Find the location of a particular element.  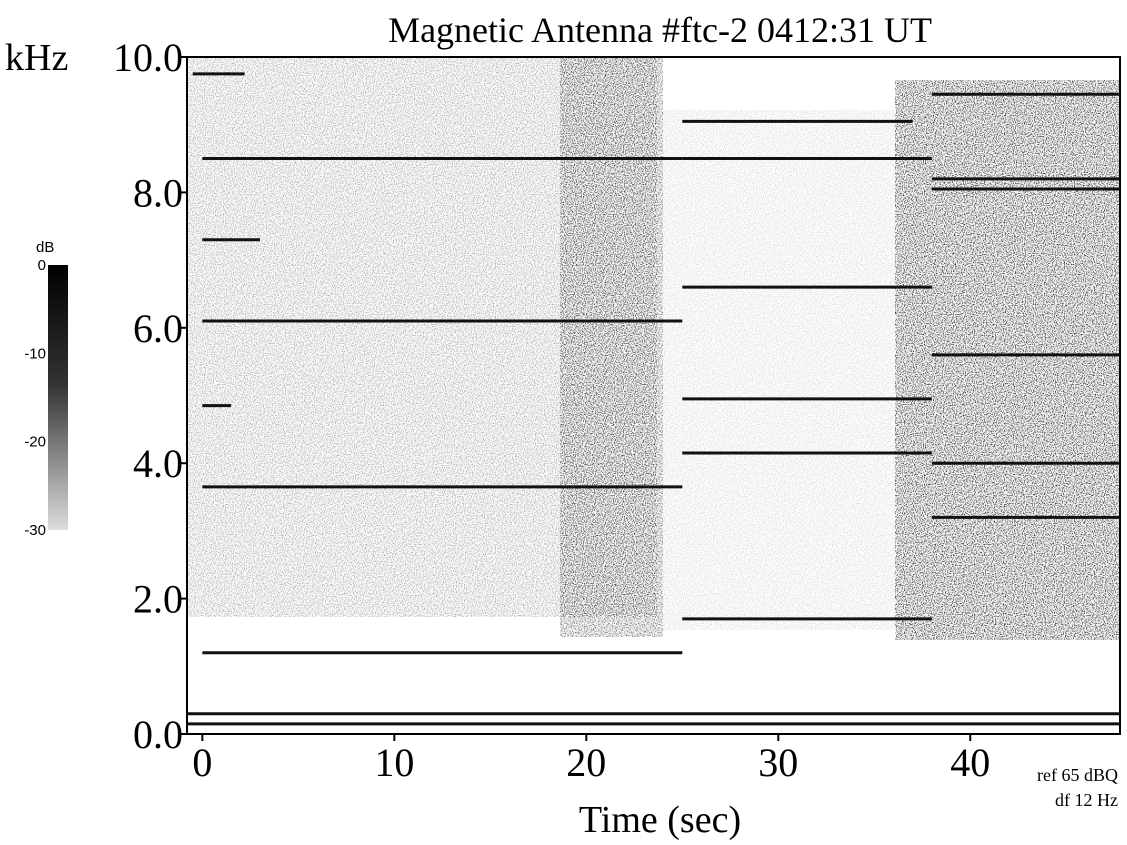

annotation: ref 65 dBQ is located at coordinates (1077, 775).